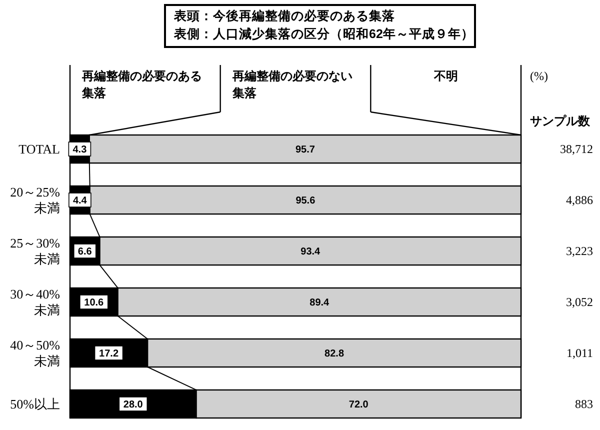  Describe the element at coordinates (584, 404) in the screenshot. I see `text: 883` at that location.